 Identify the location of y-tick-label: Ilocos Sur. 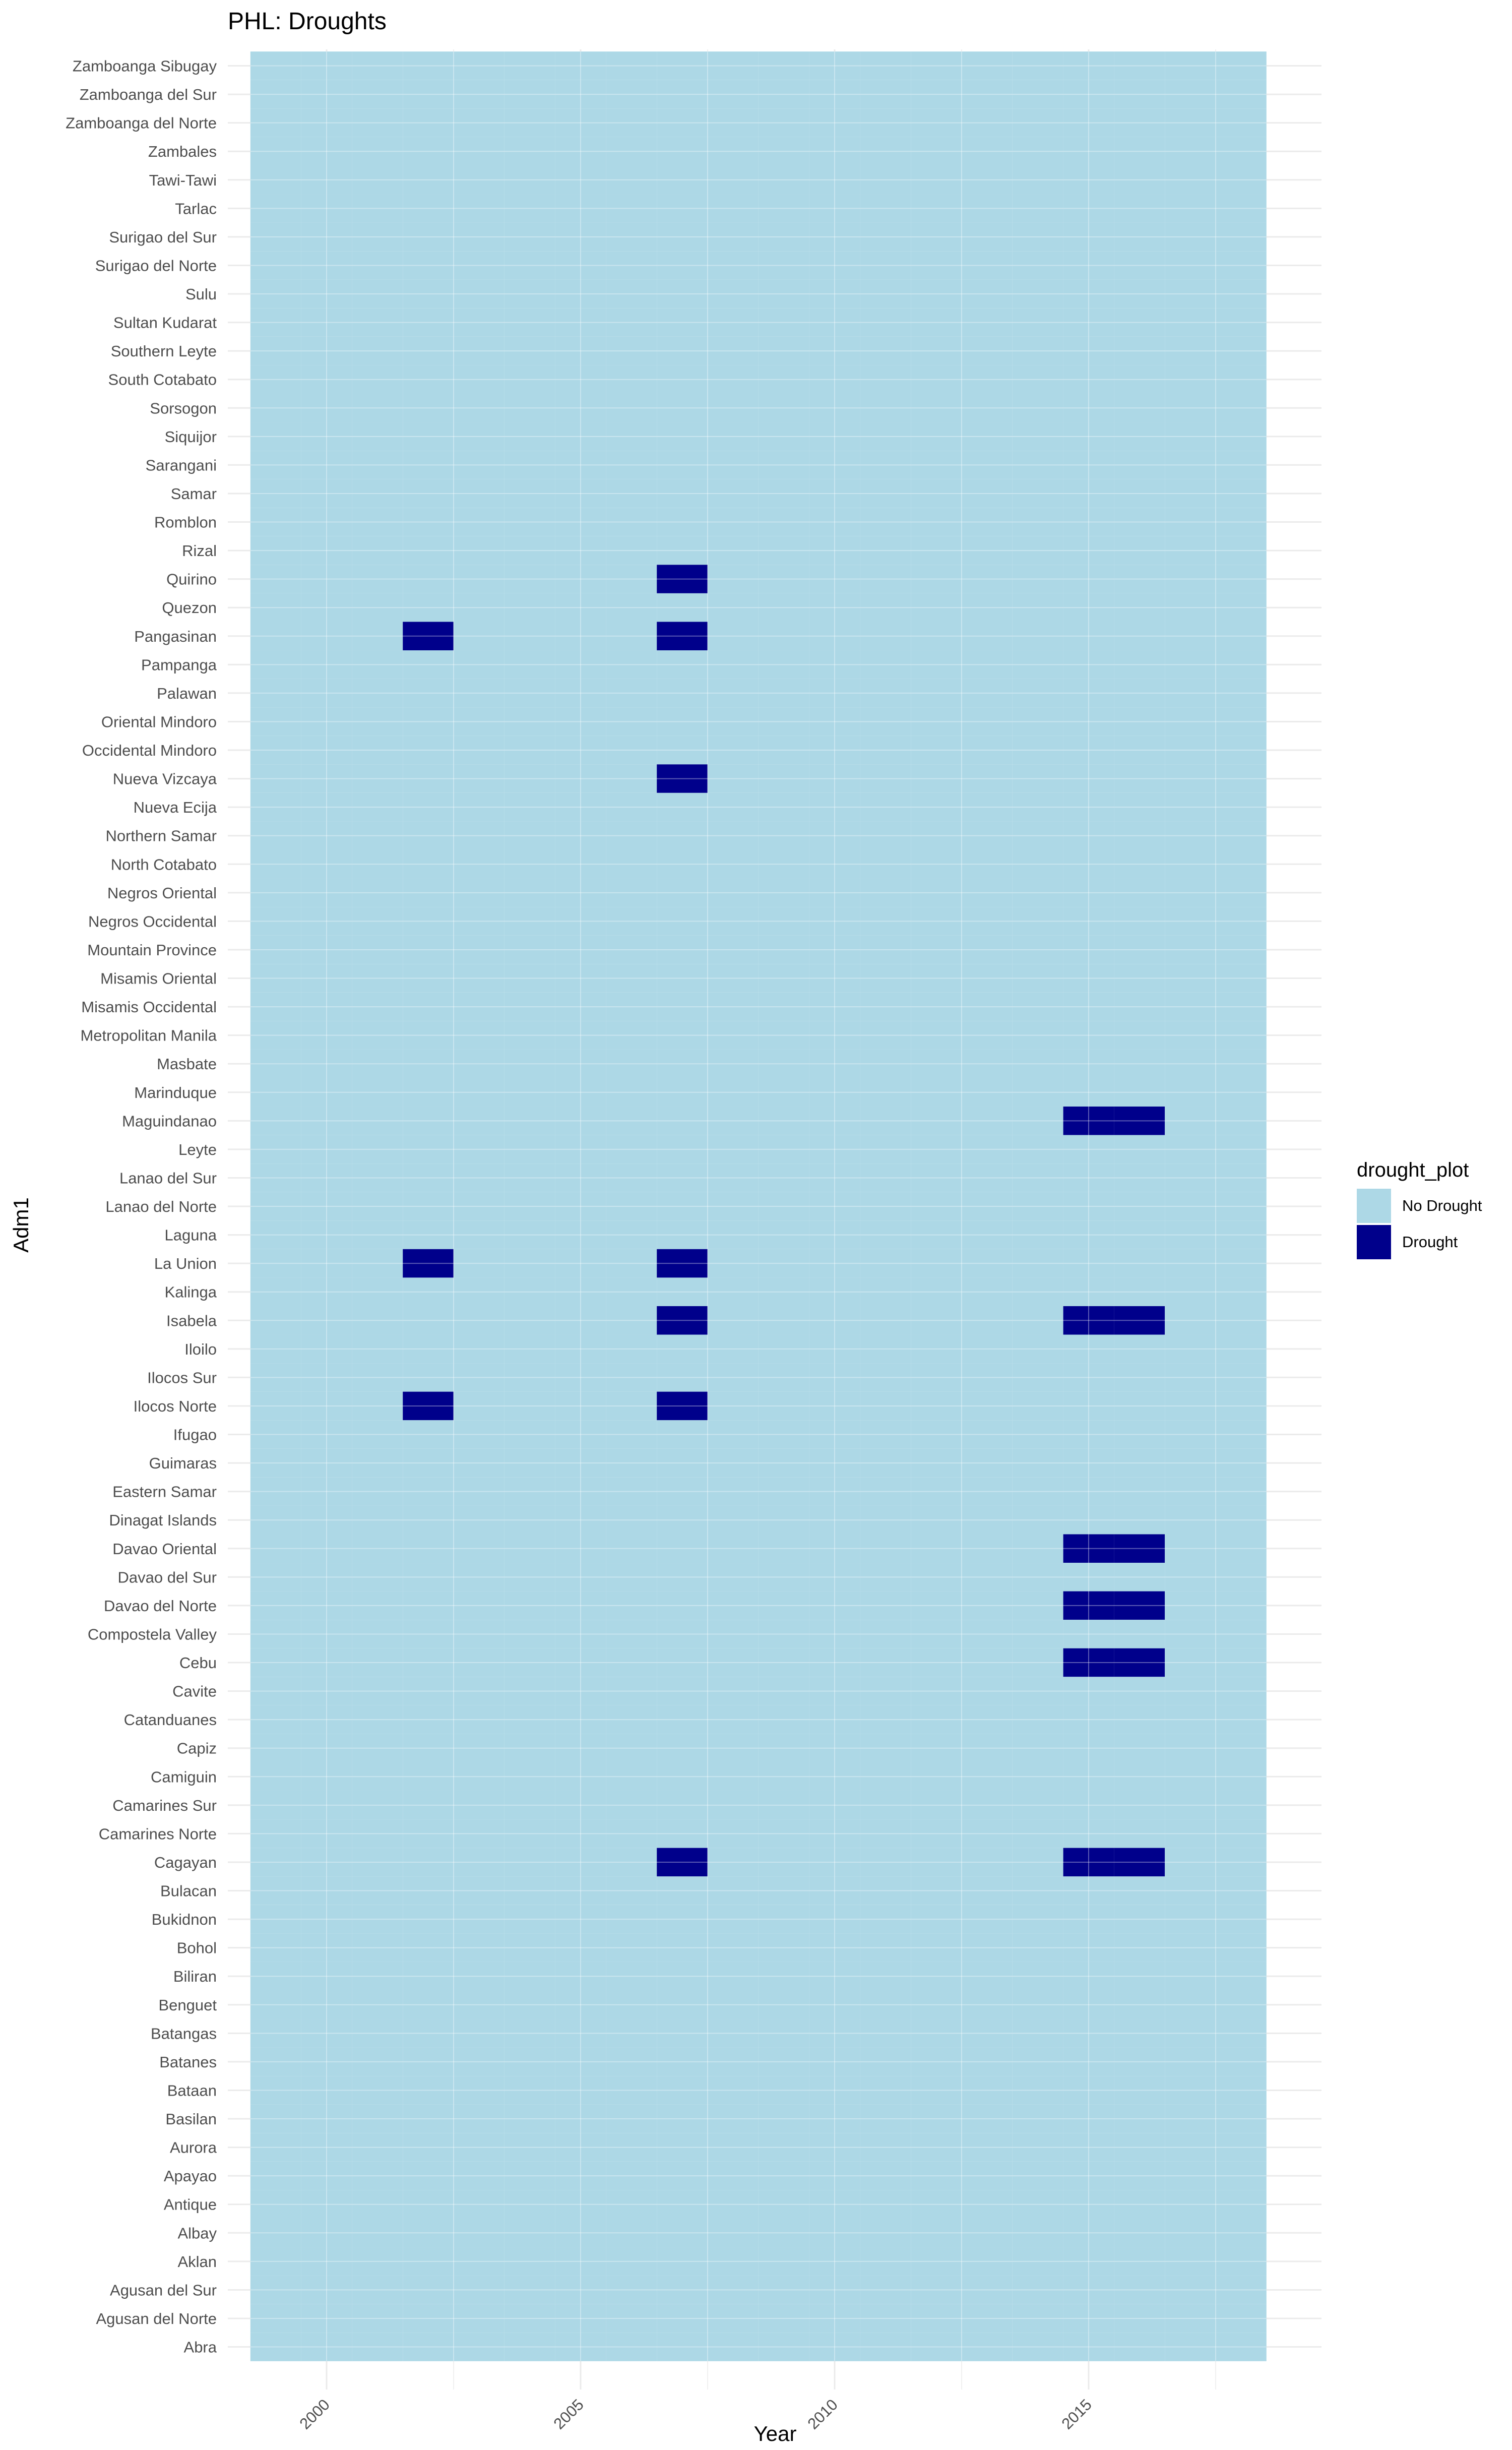
(182, 1377).